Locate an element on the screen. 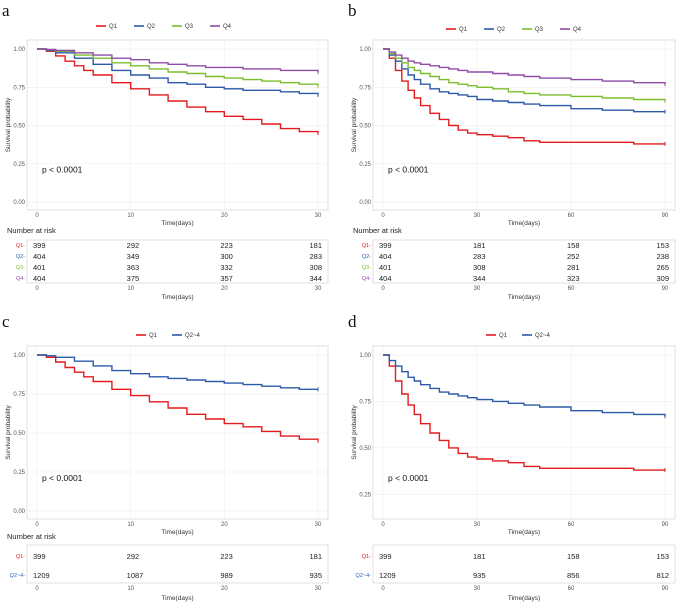  risk-row-label: Q4- is located at coordinates (20, 279).